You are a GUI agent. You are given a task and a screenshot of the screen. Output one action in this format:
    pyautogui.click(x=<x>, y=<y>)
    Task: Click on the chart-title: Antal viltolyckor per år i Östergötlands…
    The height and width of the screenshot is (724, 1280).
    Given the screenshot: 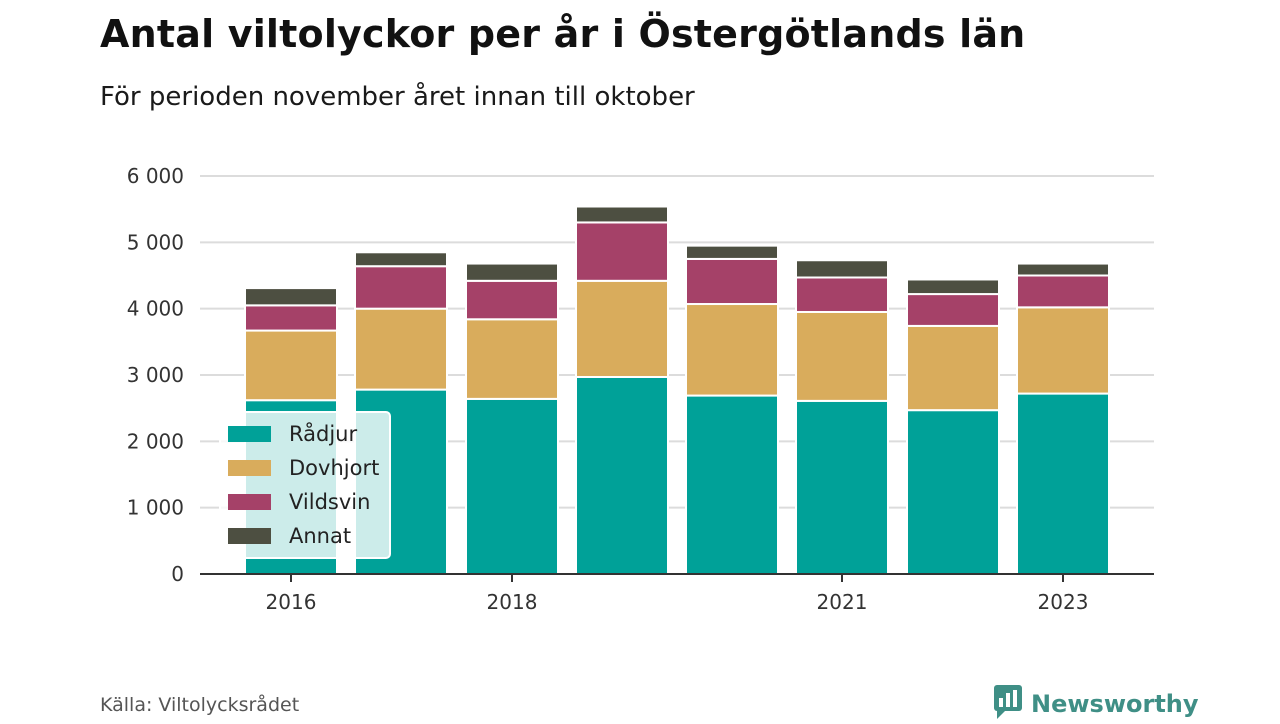 What is the action you would take?
    pyautogui.click(x=563, y=34)
    